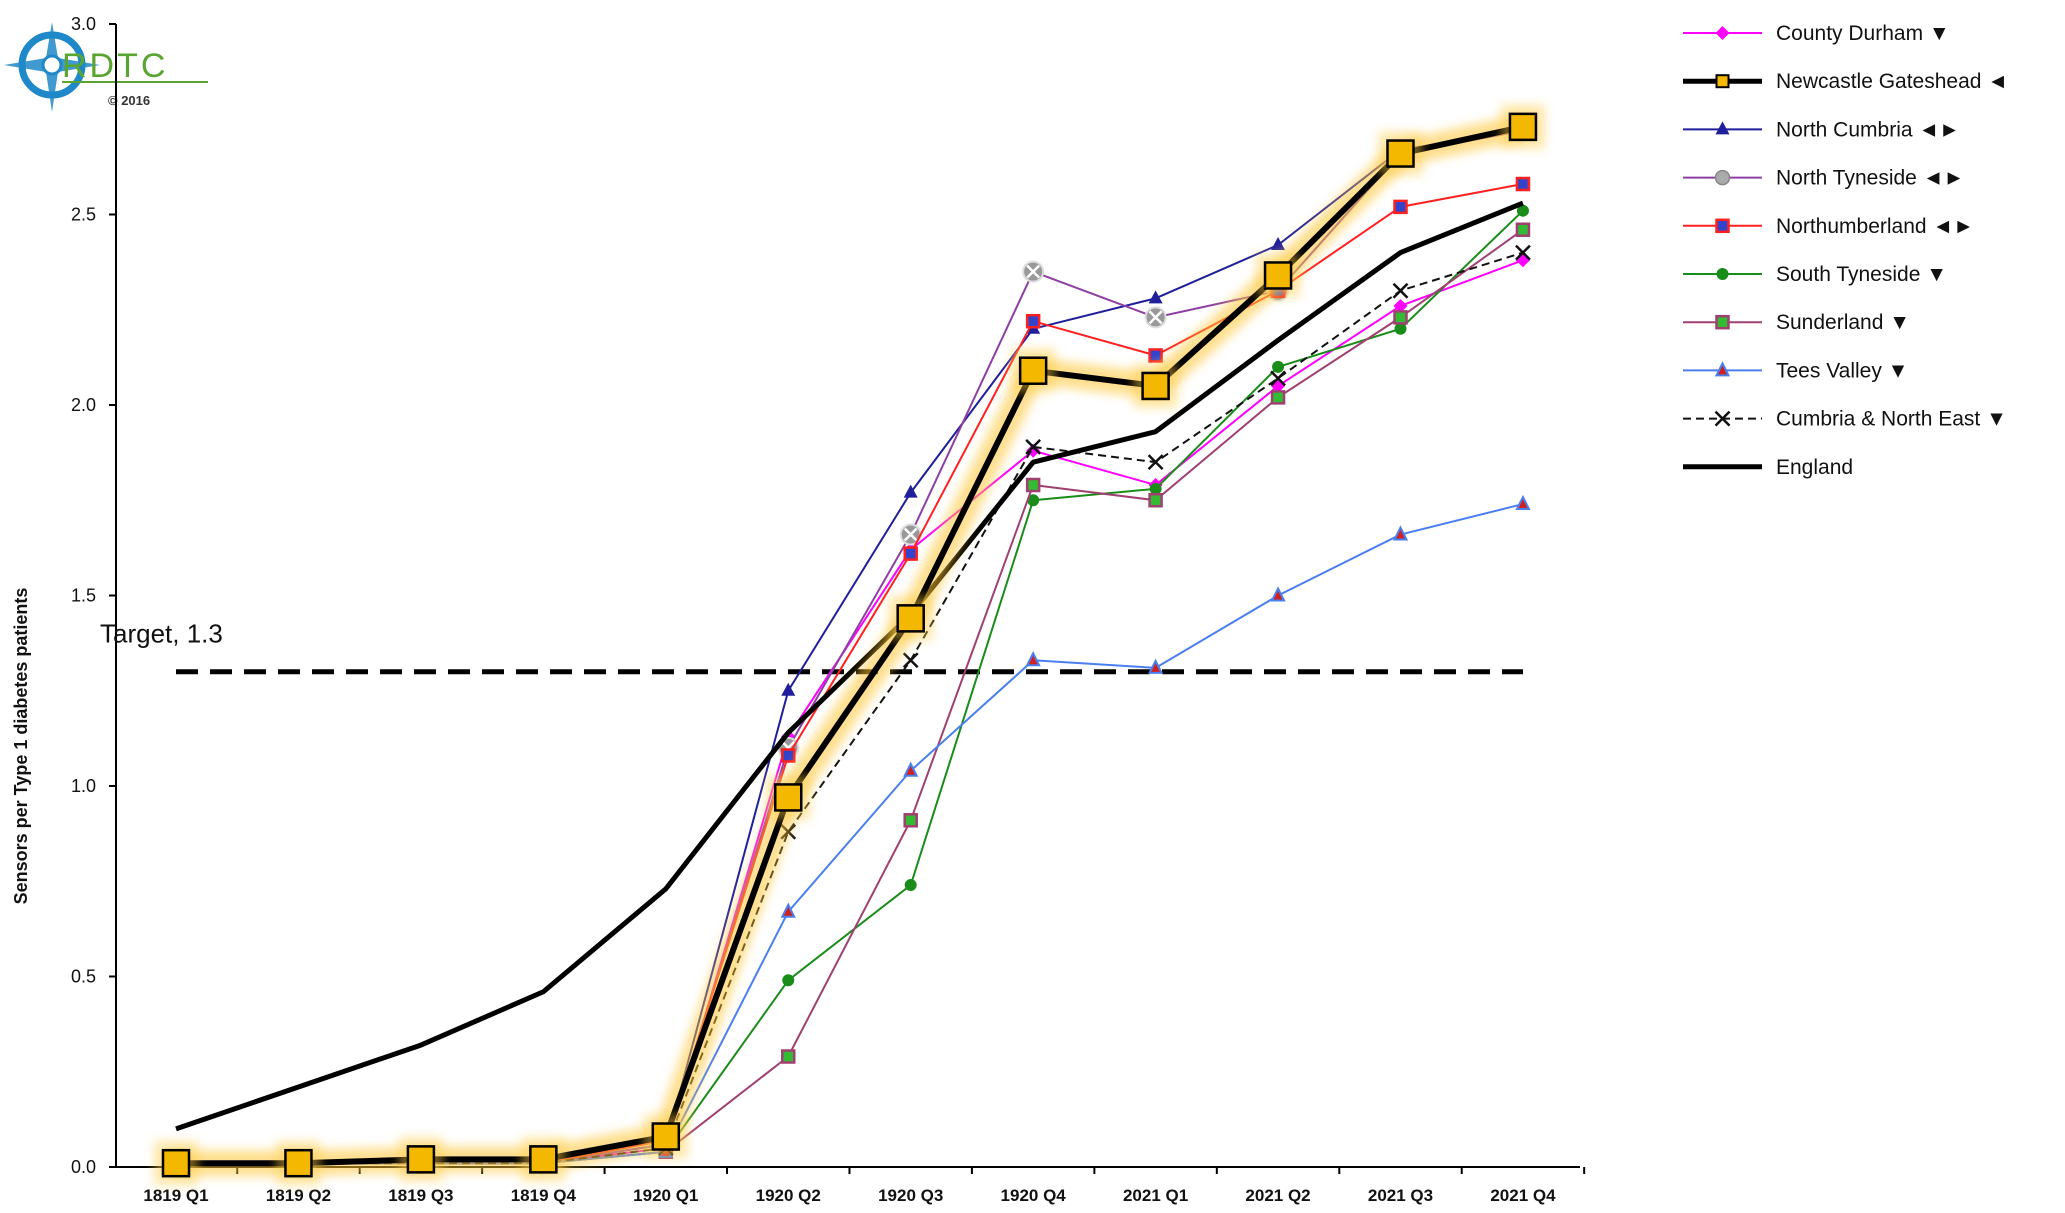  Describe the element at coordinates (129, 100) in the screenshot. I see `logo-copyright: © 2016` at that location.